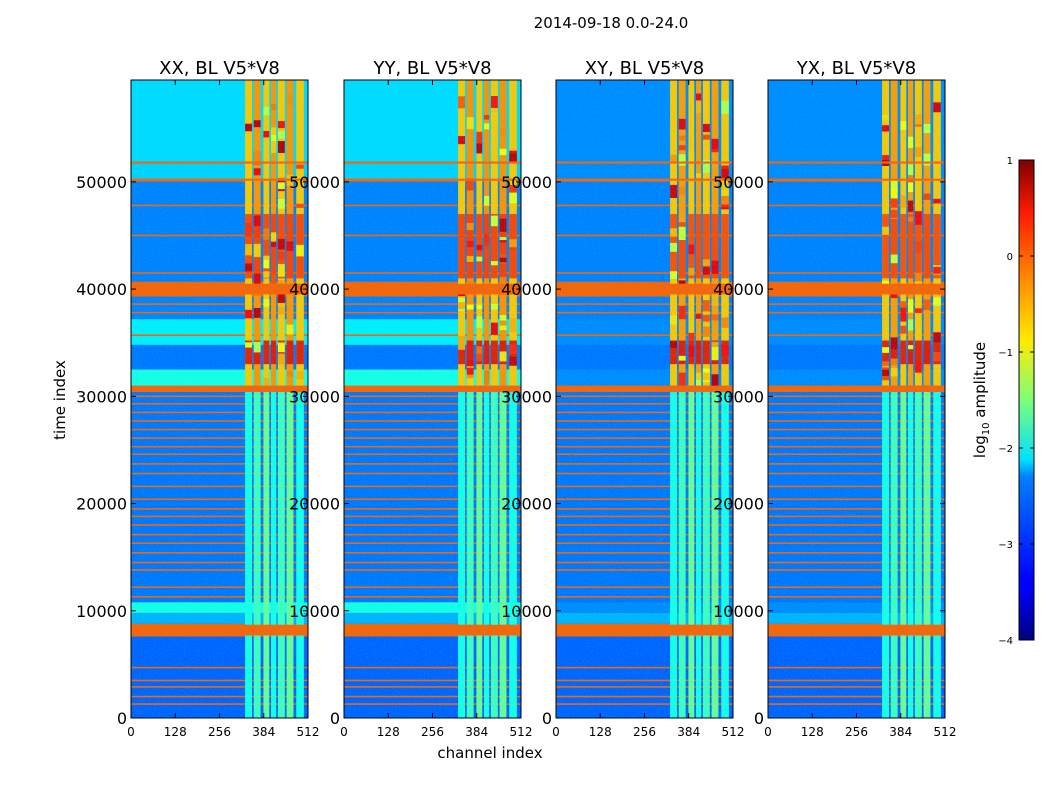 This screenshot has height=800, width=1050. Describe the element at coordinates (1005, 449) in the screenshot. I see `colorbar-tick-label: −2` at that location.